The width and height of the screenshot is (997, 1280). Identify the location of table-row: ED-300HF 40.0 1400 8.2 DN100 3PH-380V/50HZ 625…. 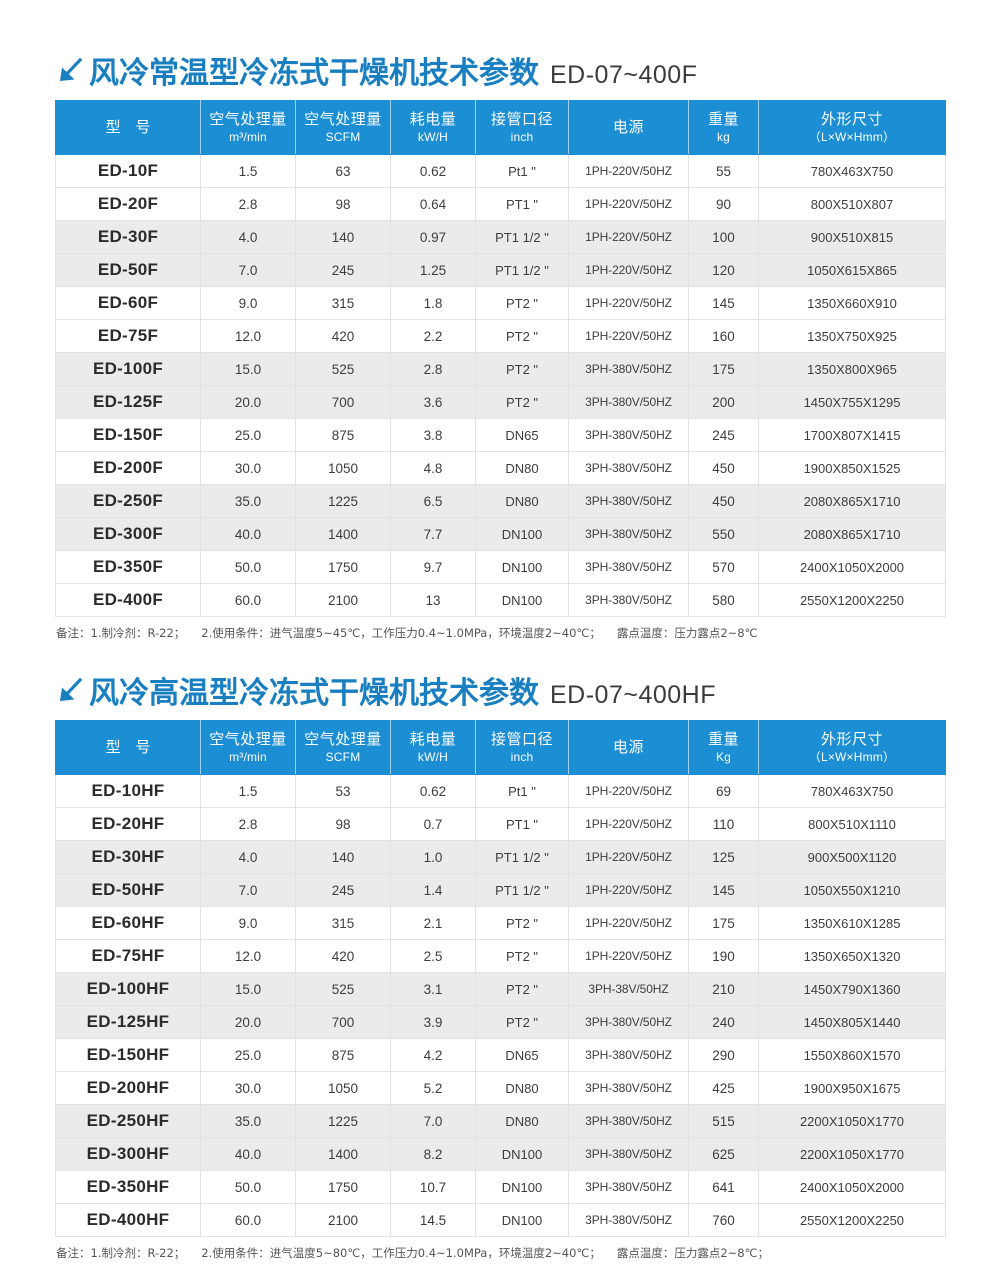
(500, 1154).